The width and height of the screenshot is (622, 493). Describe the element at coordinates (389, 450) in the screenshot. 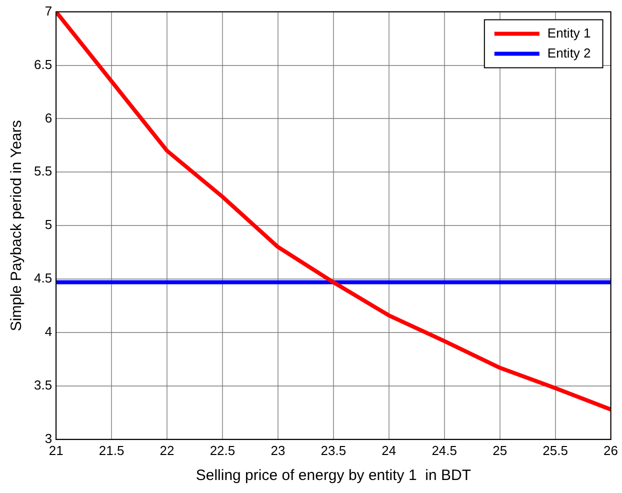

I see `x-tick-label: 24` at that location.